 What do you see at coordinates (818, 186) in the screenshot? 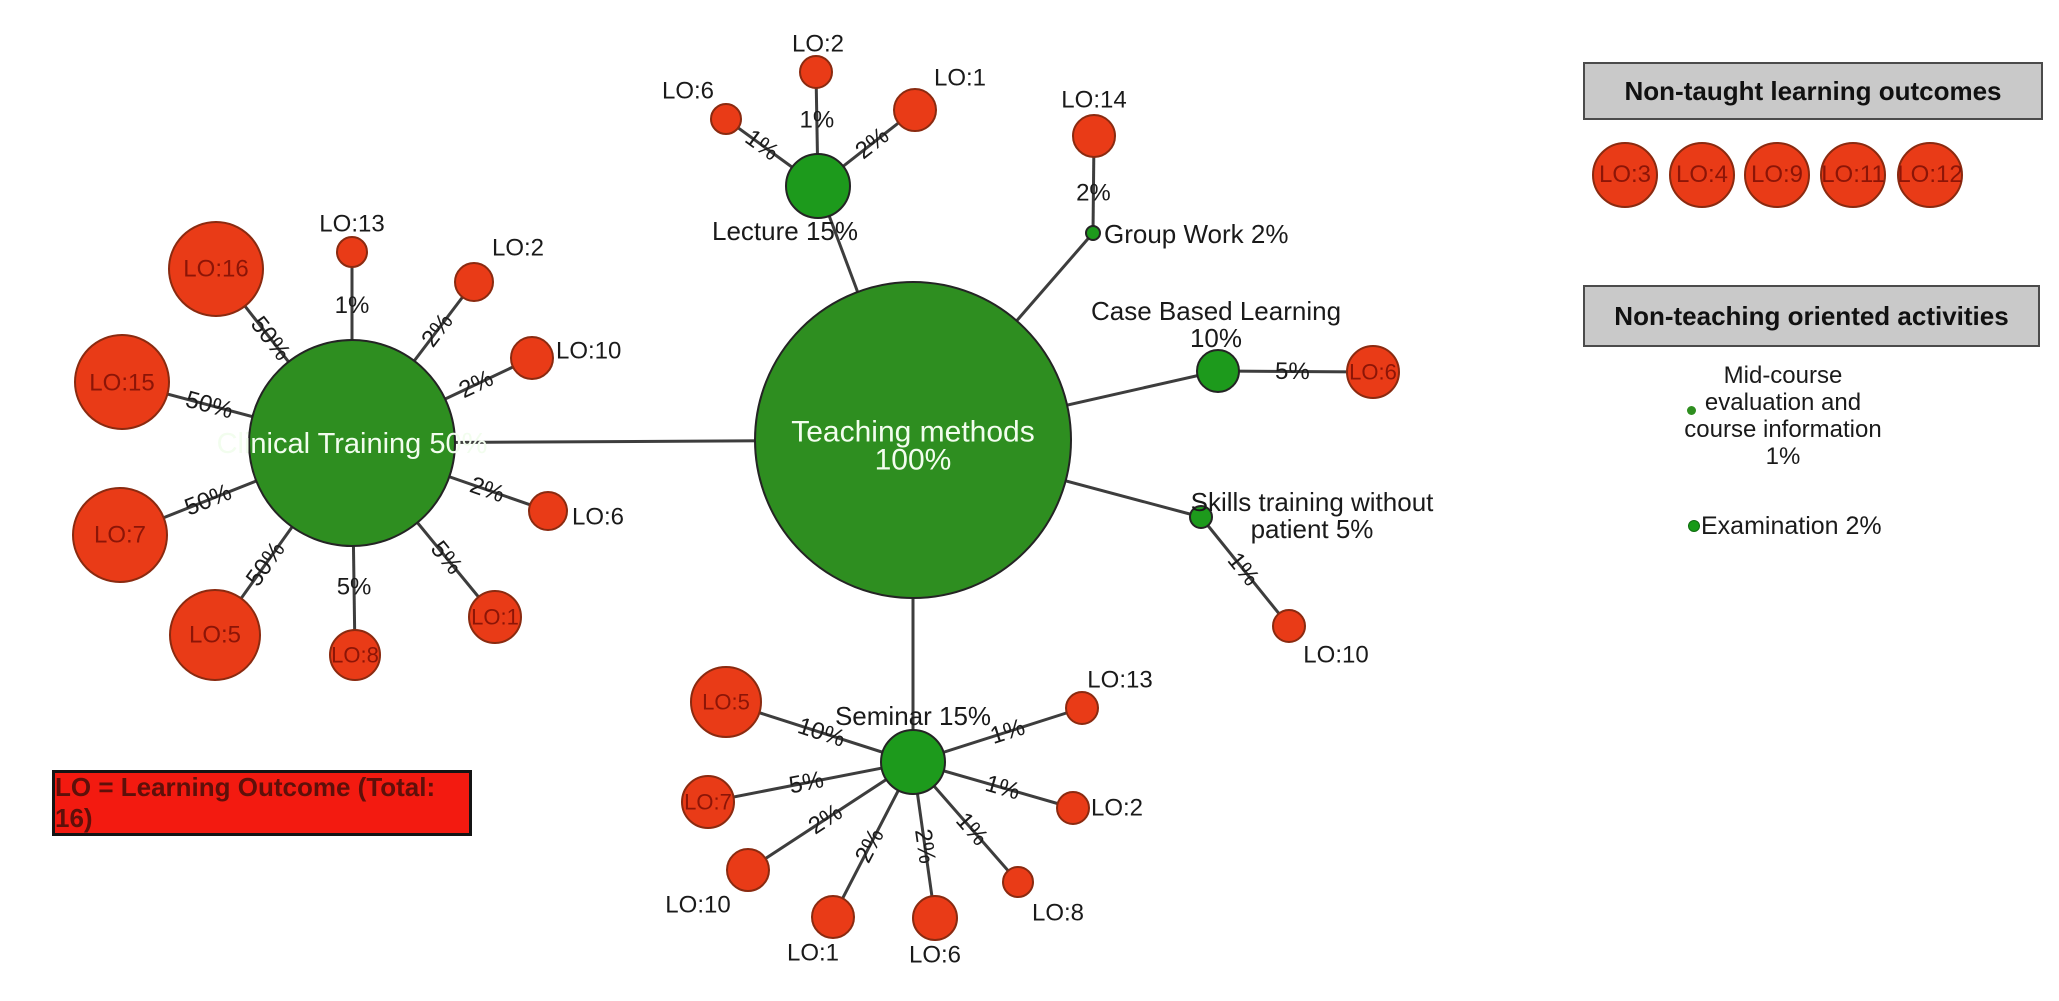
I see `method-node-lecture` at bounding box center [818, 186].